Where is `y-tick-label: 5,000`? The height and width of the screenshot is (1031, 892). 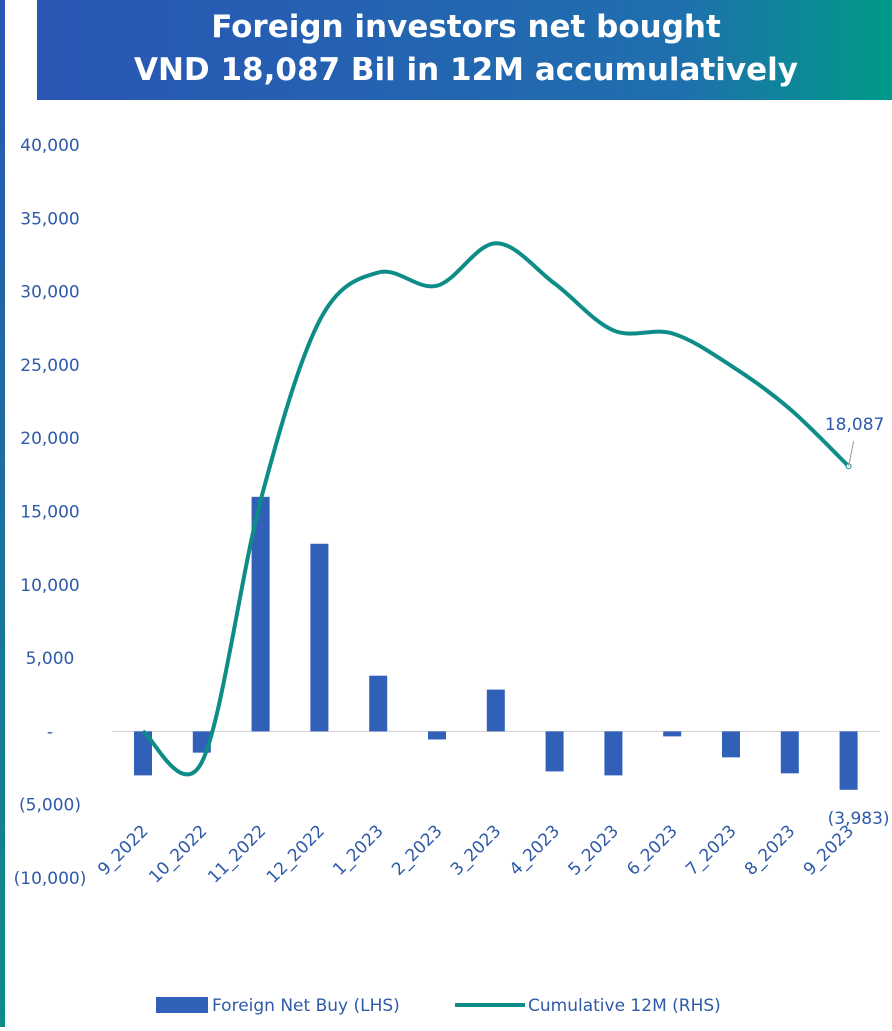 y-tick-label: 5,000 is located at coordinates (50, 659).